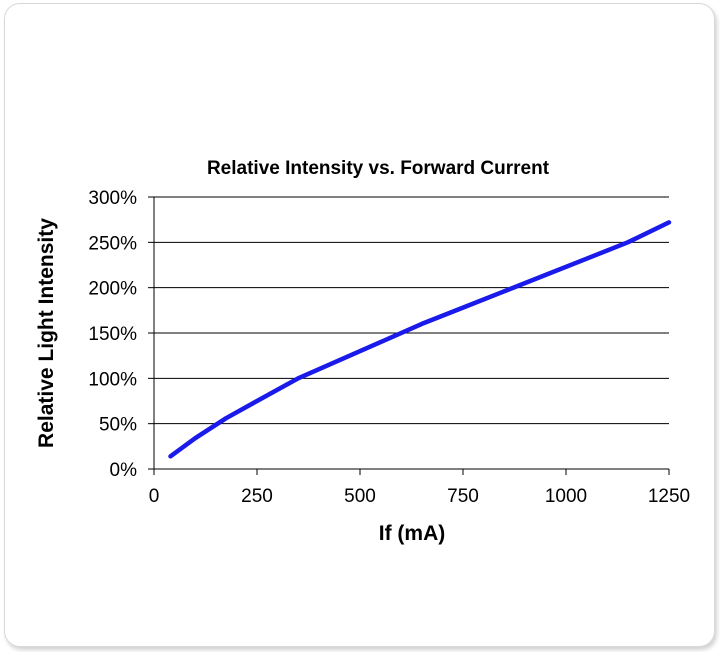 This screenshot has width=721, height=652. I want to click on x-tick-label: 750, so click(463, 496).